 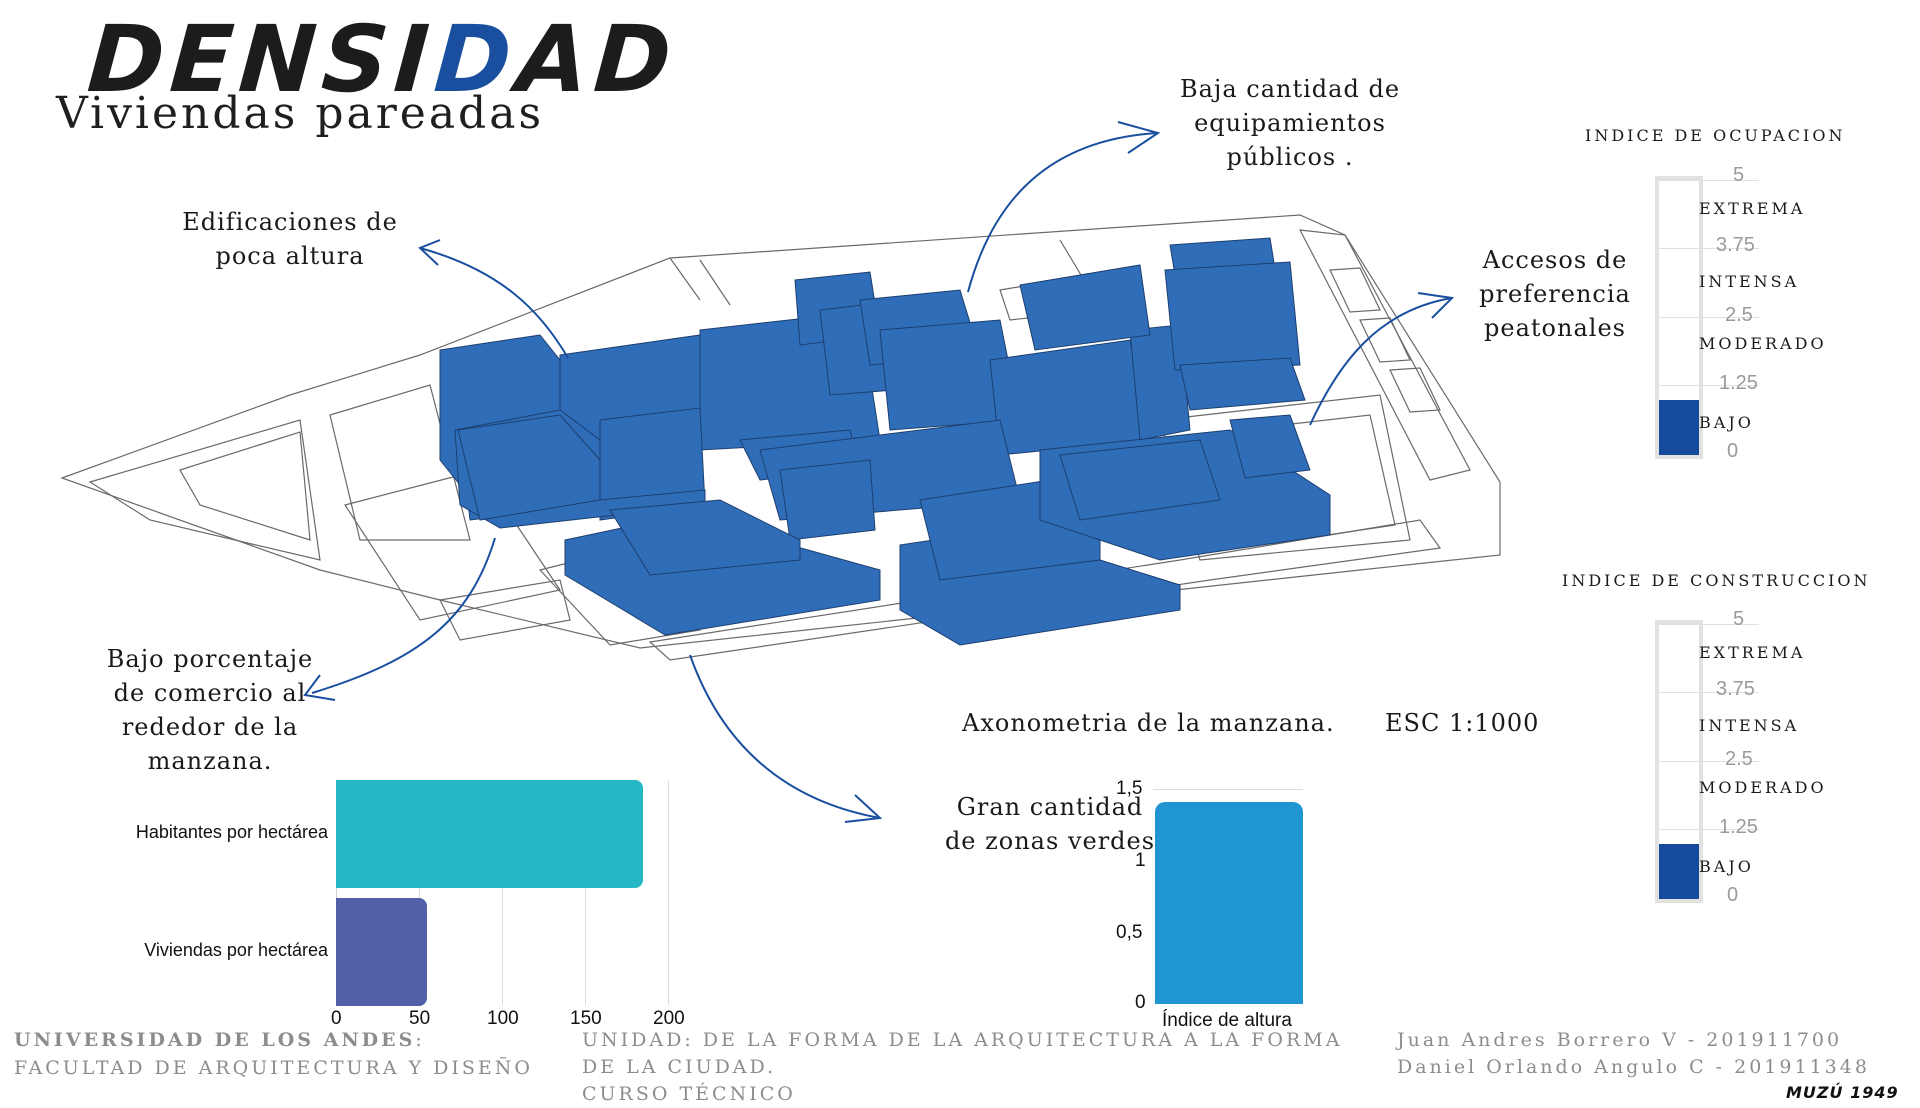 I want to click on x-tick: 100, so click(x=503, y=1018).